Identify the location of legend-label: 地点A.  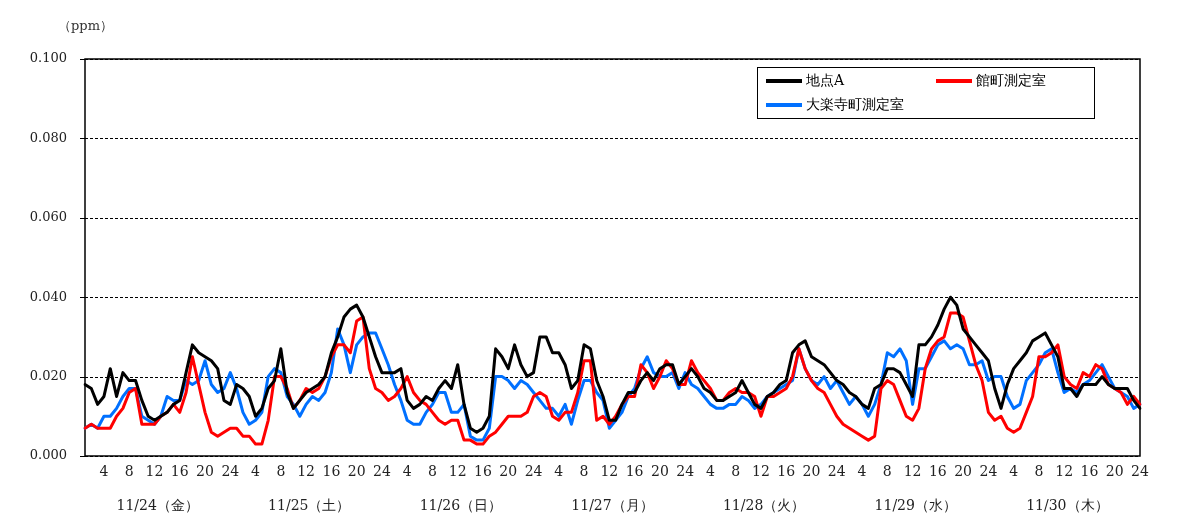
(825, 81).